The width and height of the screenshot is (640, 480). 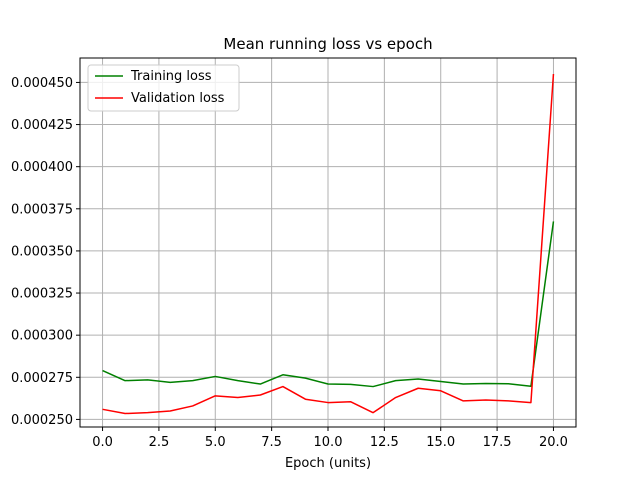 I want to click on legend-label-training: Training loss, so click(x=171, y=76).